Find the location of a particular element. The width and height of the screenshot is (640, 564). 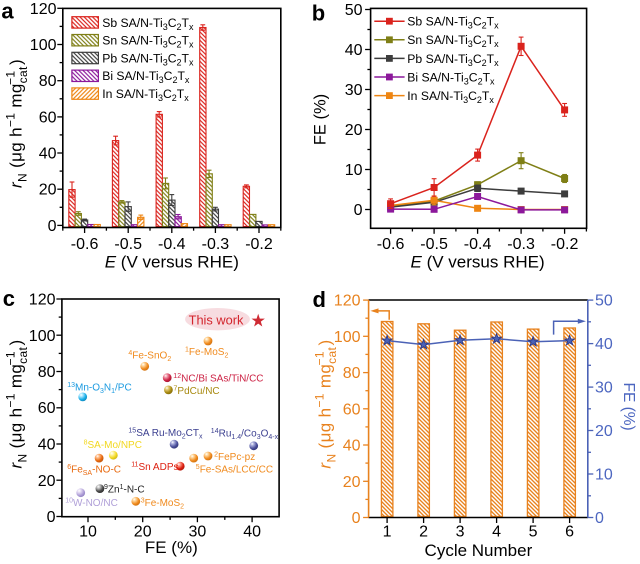

svg-text: 10​W-NO/NC is located at coordinates (91, 504).